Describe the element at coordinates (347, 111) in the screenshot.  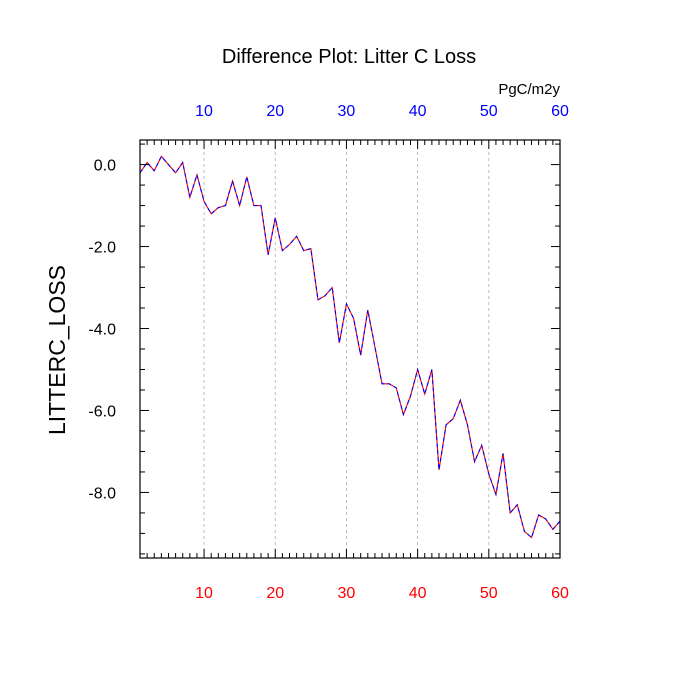
I see `x-tick-label-top: 30` at that location.